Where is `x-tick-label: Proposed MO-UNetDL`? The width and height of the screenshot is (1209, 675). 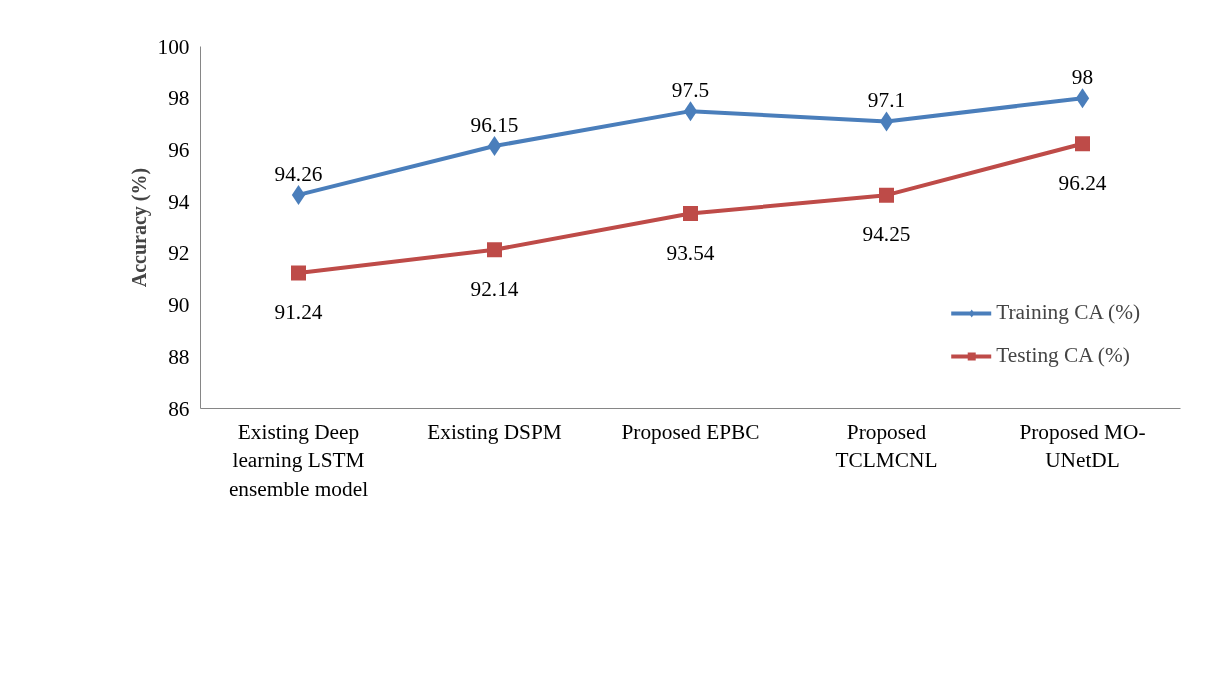 x-tick-label: Proposed MO-UNetDL is located at coordinates (1082, 446).